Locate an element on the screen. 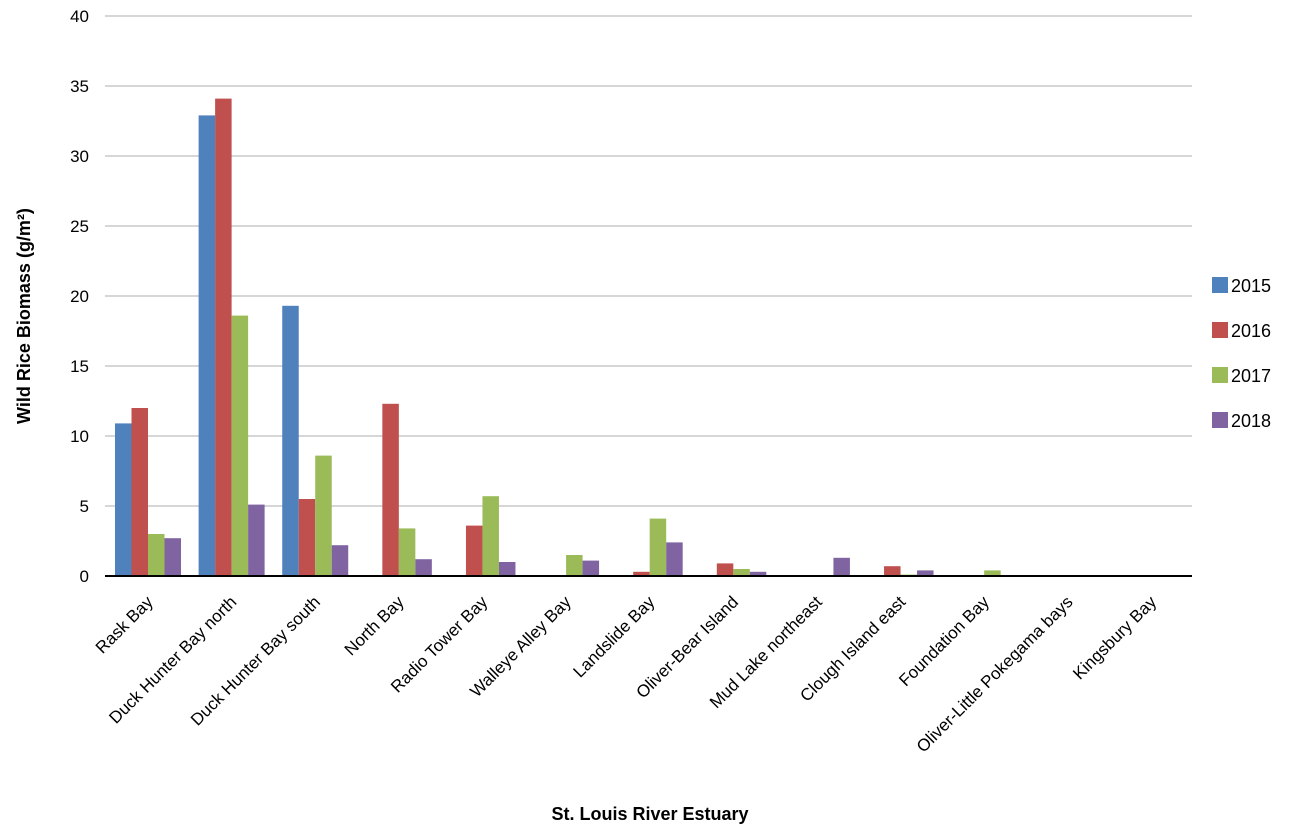 The height and width of the screenshot is (826, 1298). y-tick-label: 30 is located at coordinates (79, 156).